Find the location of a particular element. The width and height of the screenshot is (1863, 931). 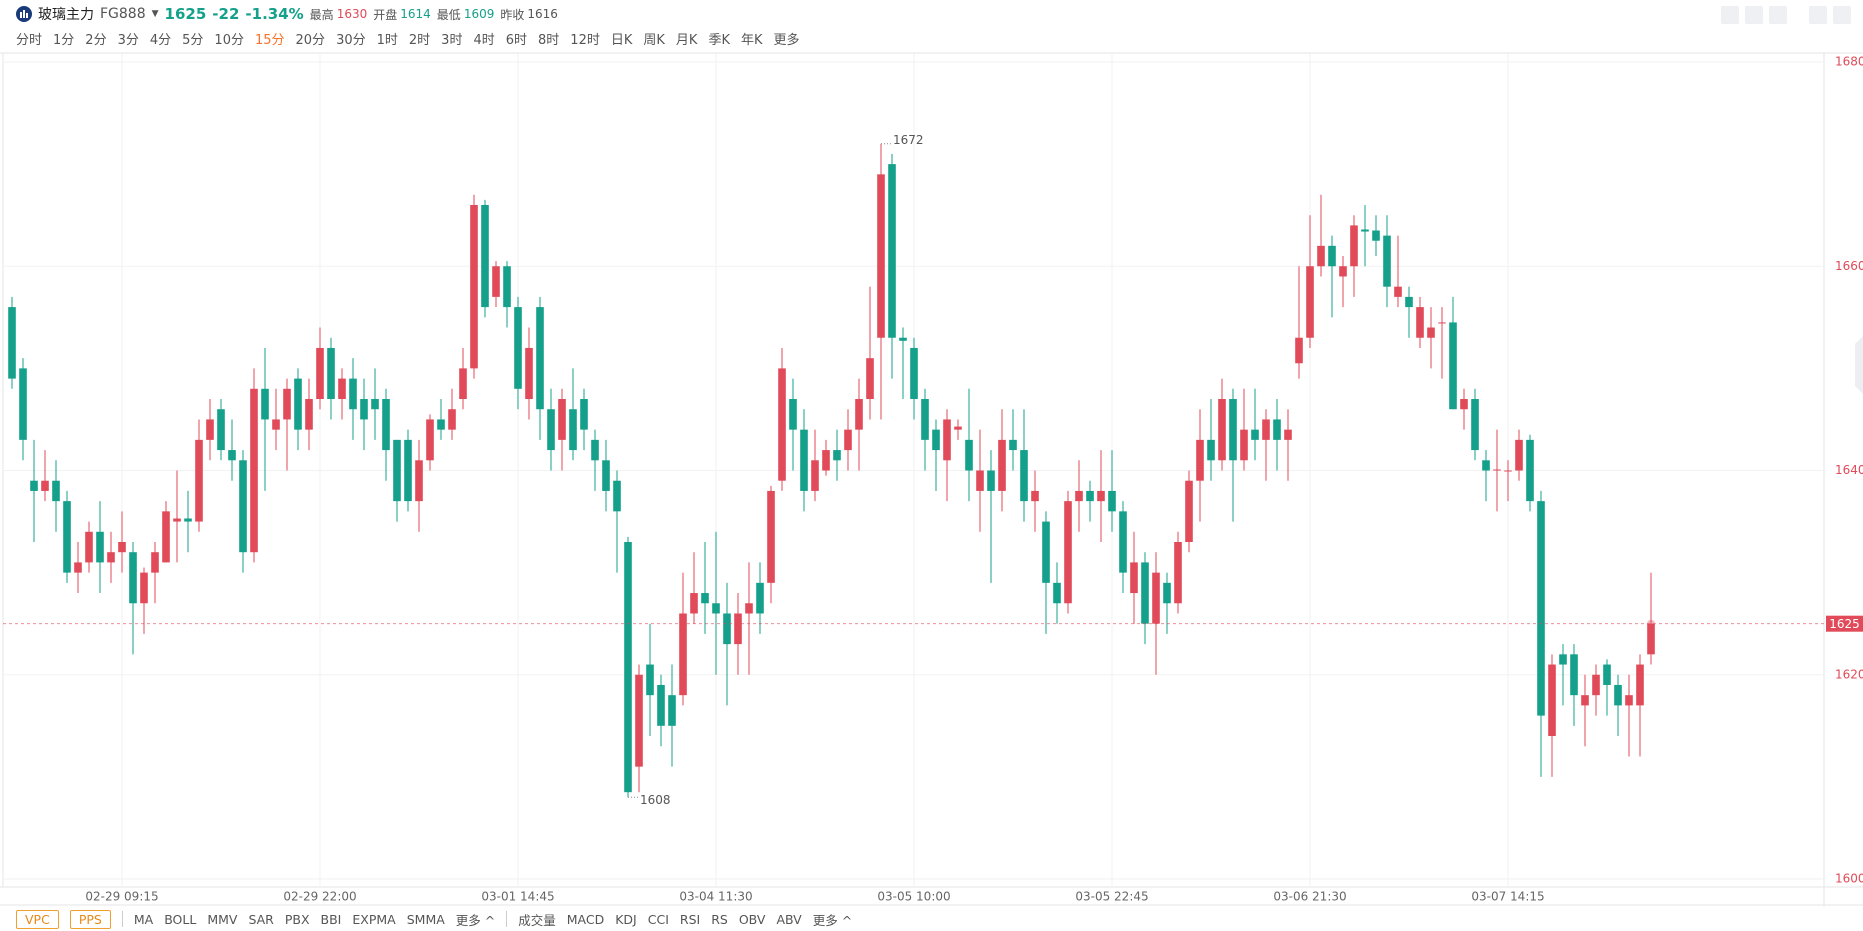

indicator: PBX is located at coordinates (297, 919).